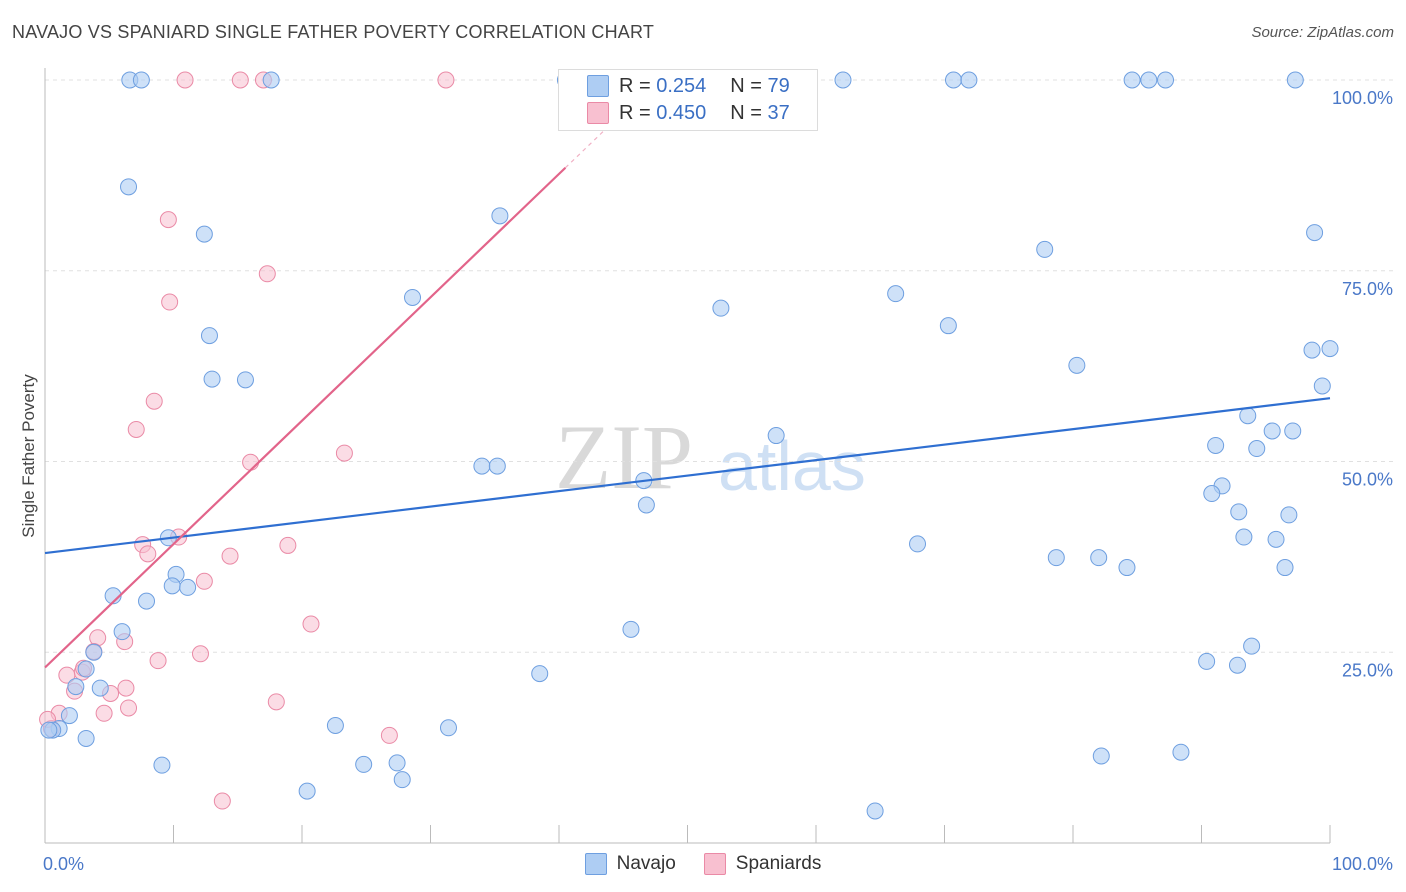 This screenshot has height=892, width=1406. Describe the element at coordinates (746, 85) in the screenshot. I see `n-label: N =` at that location.